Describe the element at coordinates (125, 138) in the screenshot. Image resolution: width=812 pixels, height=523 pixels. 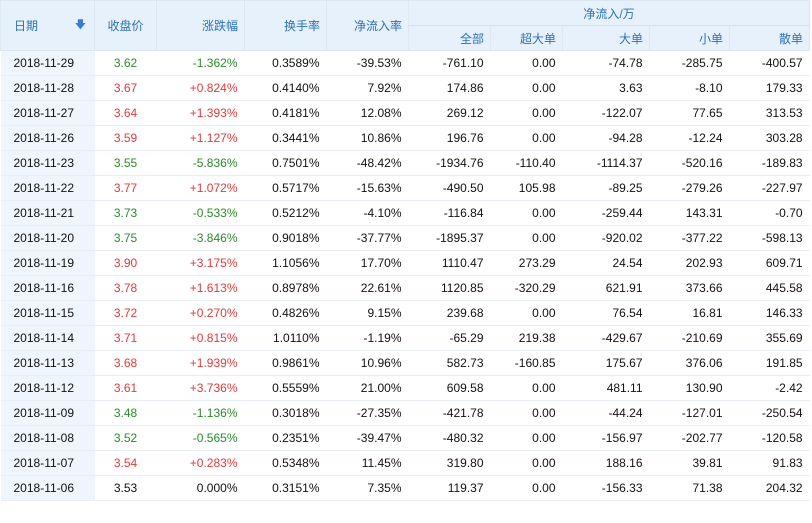
I see `close-price-cell: 3.59` at that location.